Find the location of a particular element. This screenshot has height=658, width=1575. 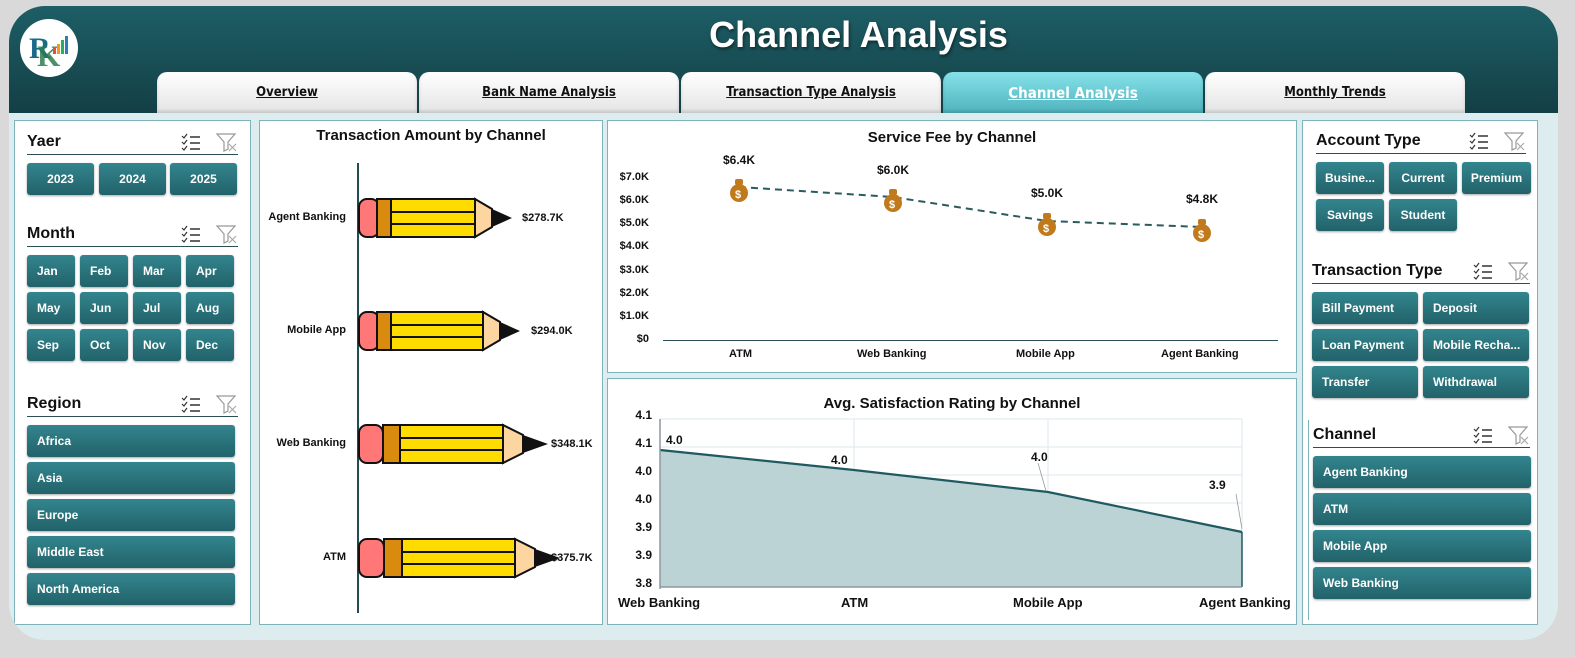

data-label: $6.0K is located at coordinates (893, 170).